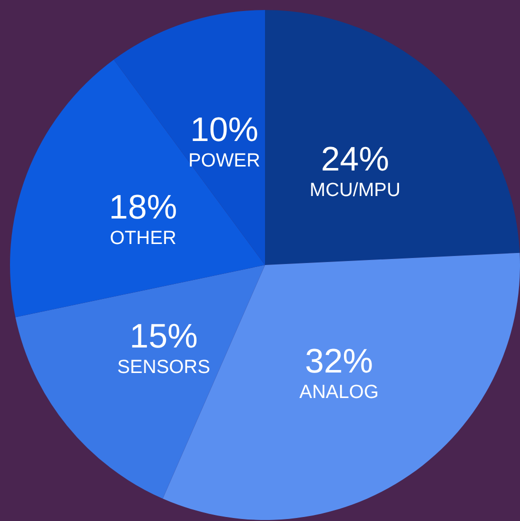  I want to click on data-label: 18%, so click(143, 207).